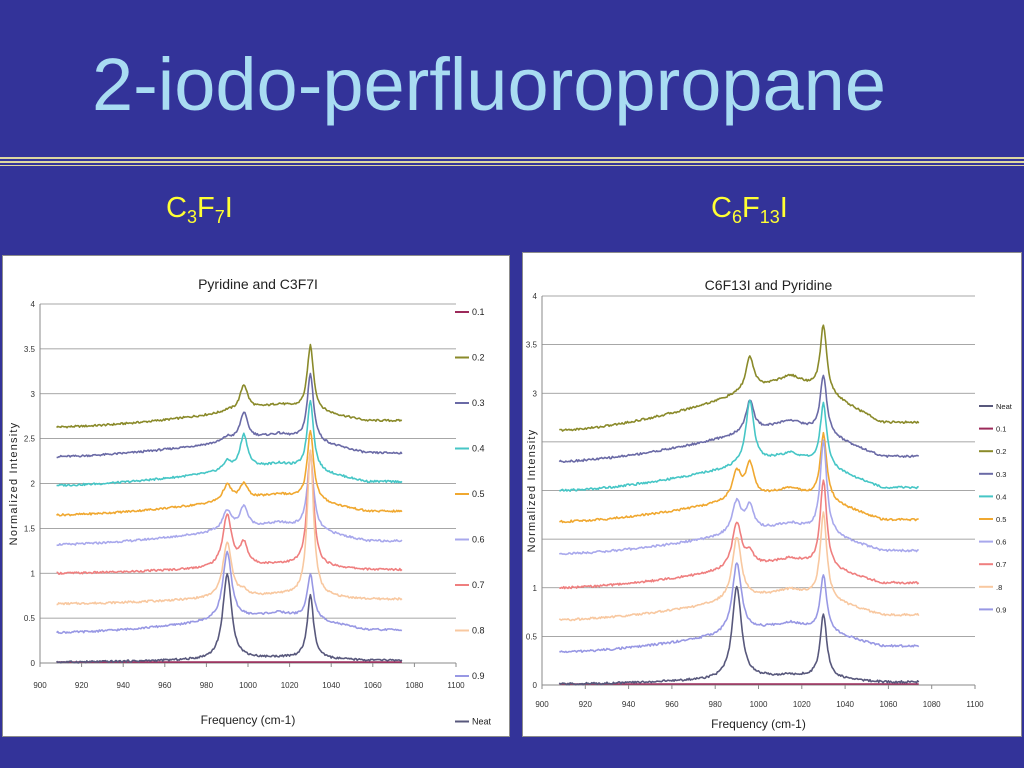  Describe the element at coordinates (512, 162) in the screenshot. I see `title-divider-middle` at that location.